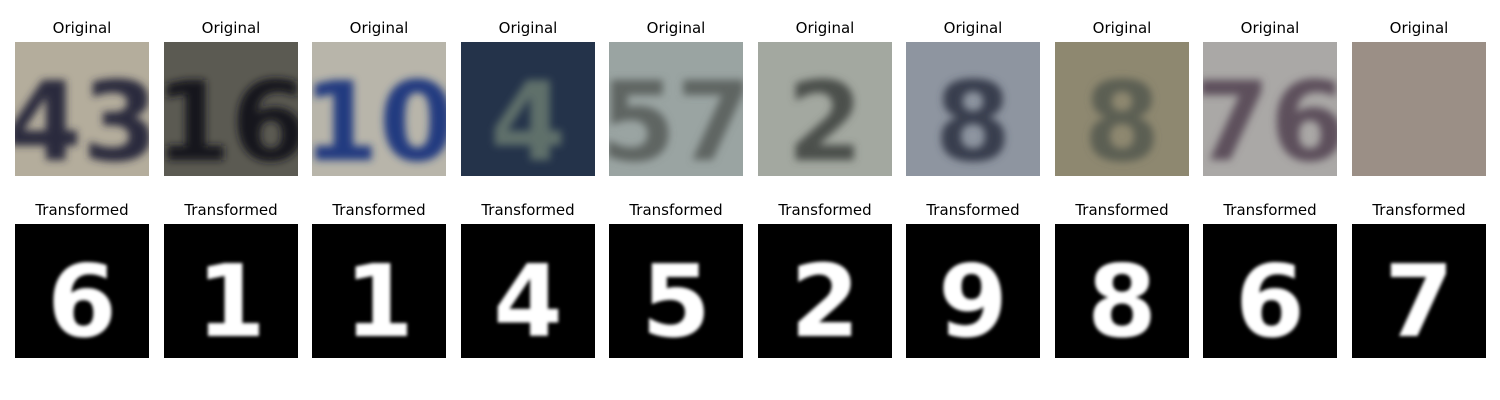 This screenshot has height=400, width=1500. I want to click on transformed-image: 5, so click(676, 291).